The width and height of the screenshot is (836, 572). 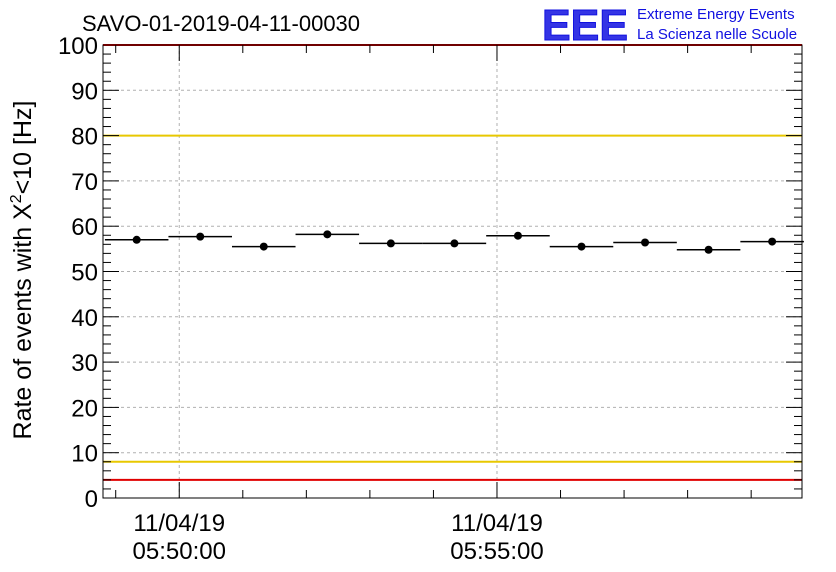 I want to click on y-axis-label-sup: 2, so click(x=16, y=198).